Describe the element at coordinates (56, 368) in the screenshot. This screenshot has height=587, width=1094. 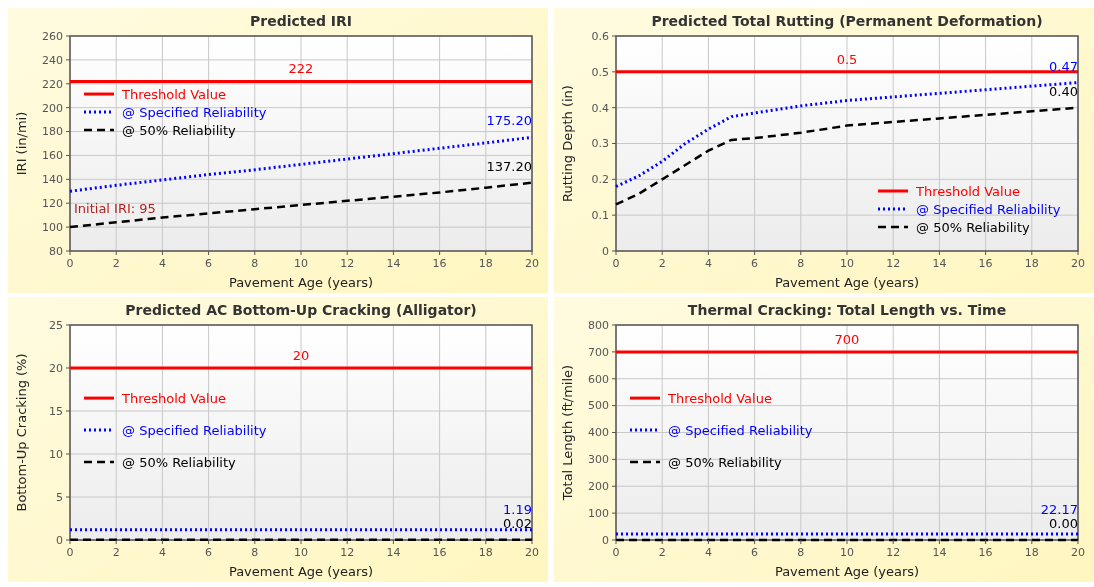
I see `y-tick-label: 20` at that location.